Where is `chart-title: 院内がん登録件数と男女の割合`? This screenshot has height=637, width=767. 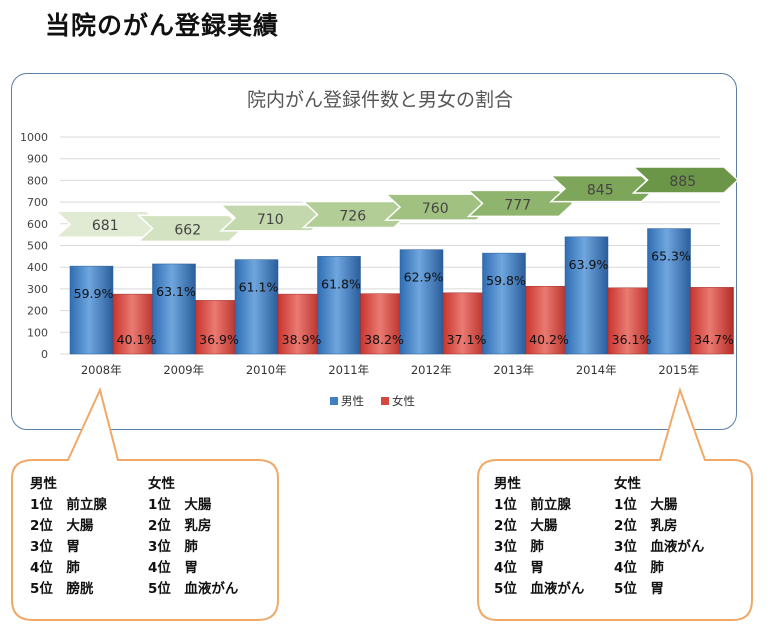
chart-title: 院内がん登録件数と男女の割合 is located at coordinates (380, 100).